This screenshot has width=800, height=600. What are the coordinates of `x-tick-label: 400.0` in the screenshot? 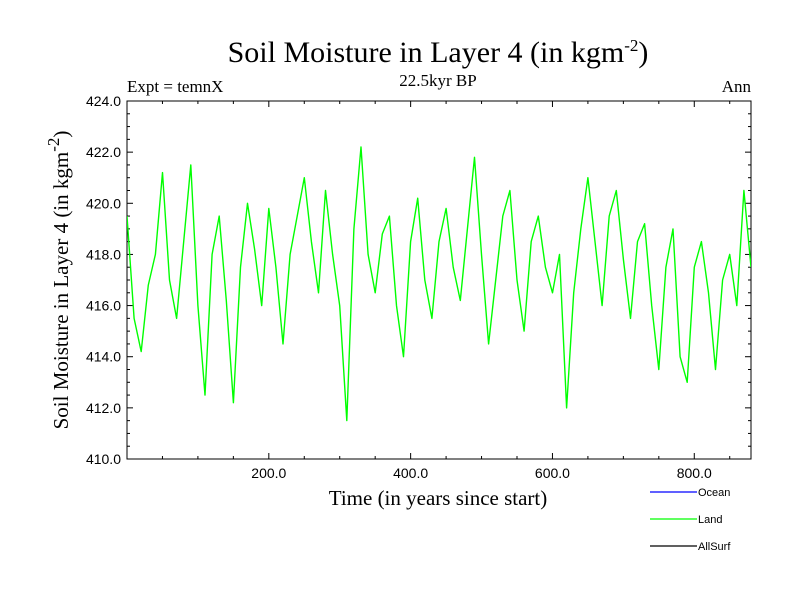 It's located at (410, 473).